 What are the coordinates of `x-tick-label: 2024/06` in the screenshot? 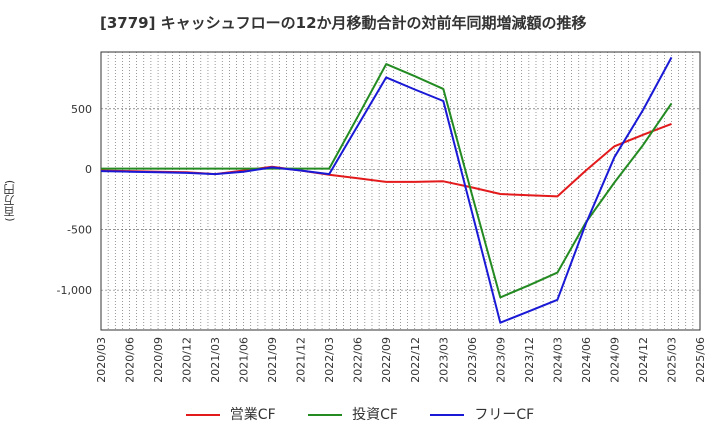 It's located at (586, 360).